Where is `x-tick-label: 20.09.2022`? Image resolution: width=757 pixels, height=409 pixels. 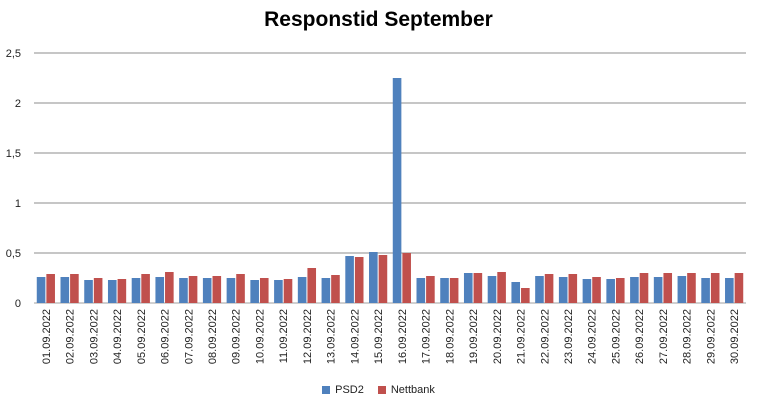 x-tick-label: 20.09.2022 is located at coordinates (498, 336).